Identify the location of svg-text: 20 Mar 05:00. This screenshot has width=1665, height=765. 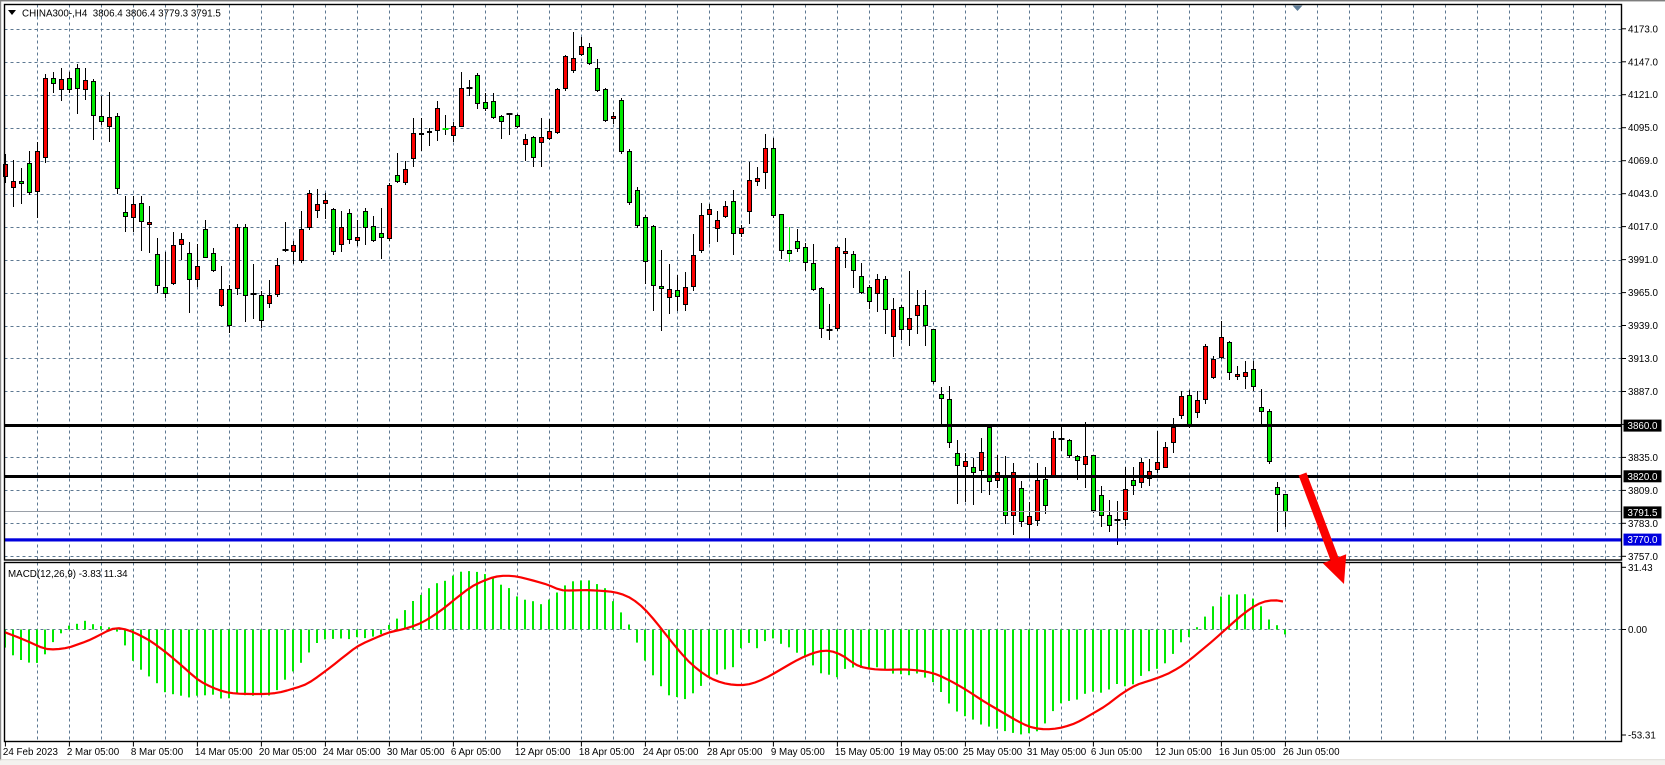
(288, 752).